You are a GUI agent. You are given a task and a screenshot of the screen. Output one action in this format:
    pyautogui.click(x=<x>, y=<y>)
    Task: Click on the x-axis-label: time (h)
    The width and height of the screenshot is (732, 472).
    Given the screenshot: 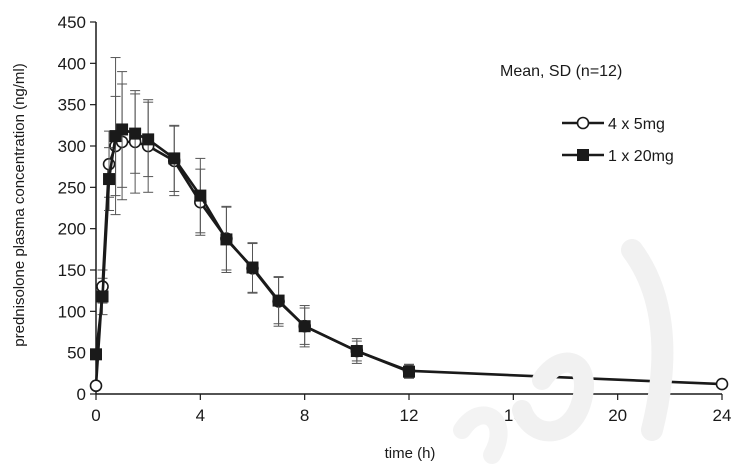 What is the action you would take?
    pyautogui.click(x=410, y=453)
    